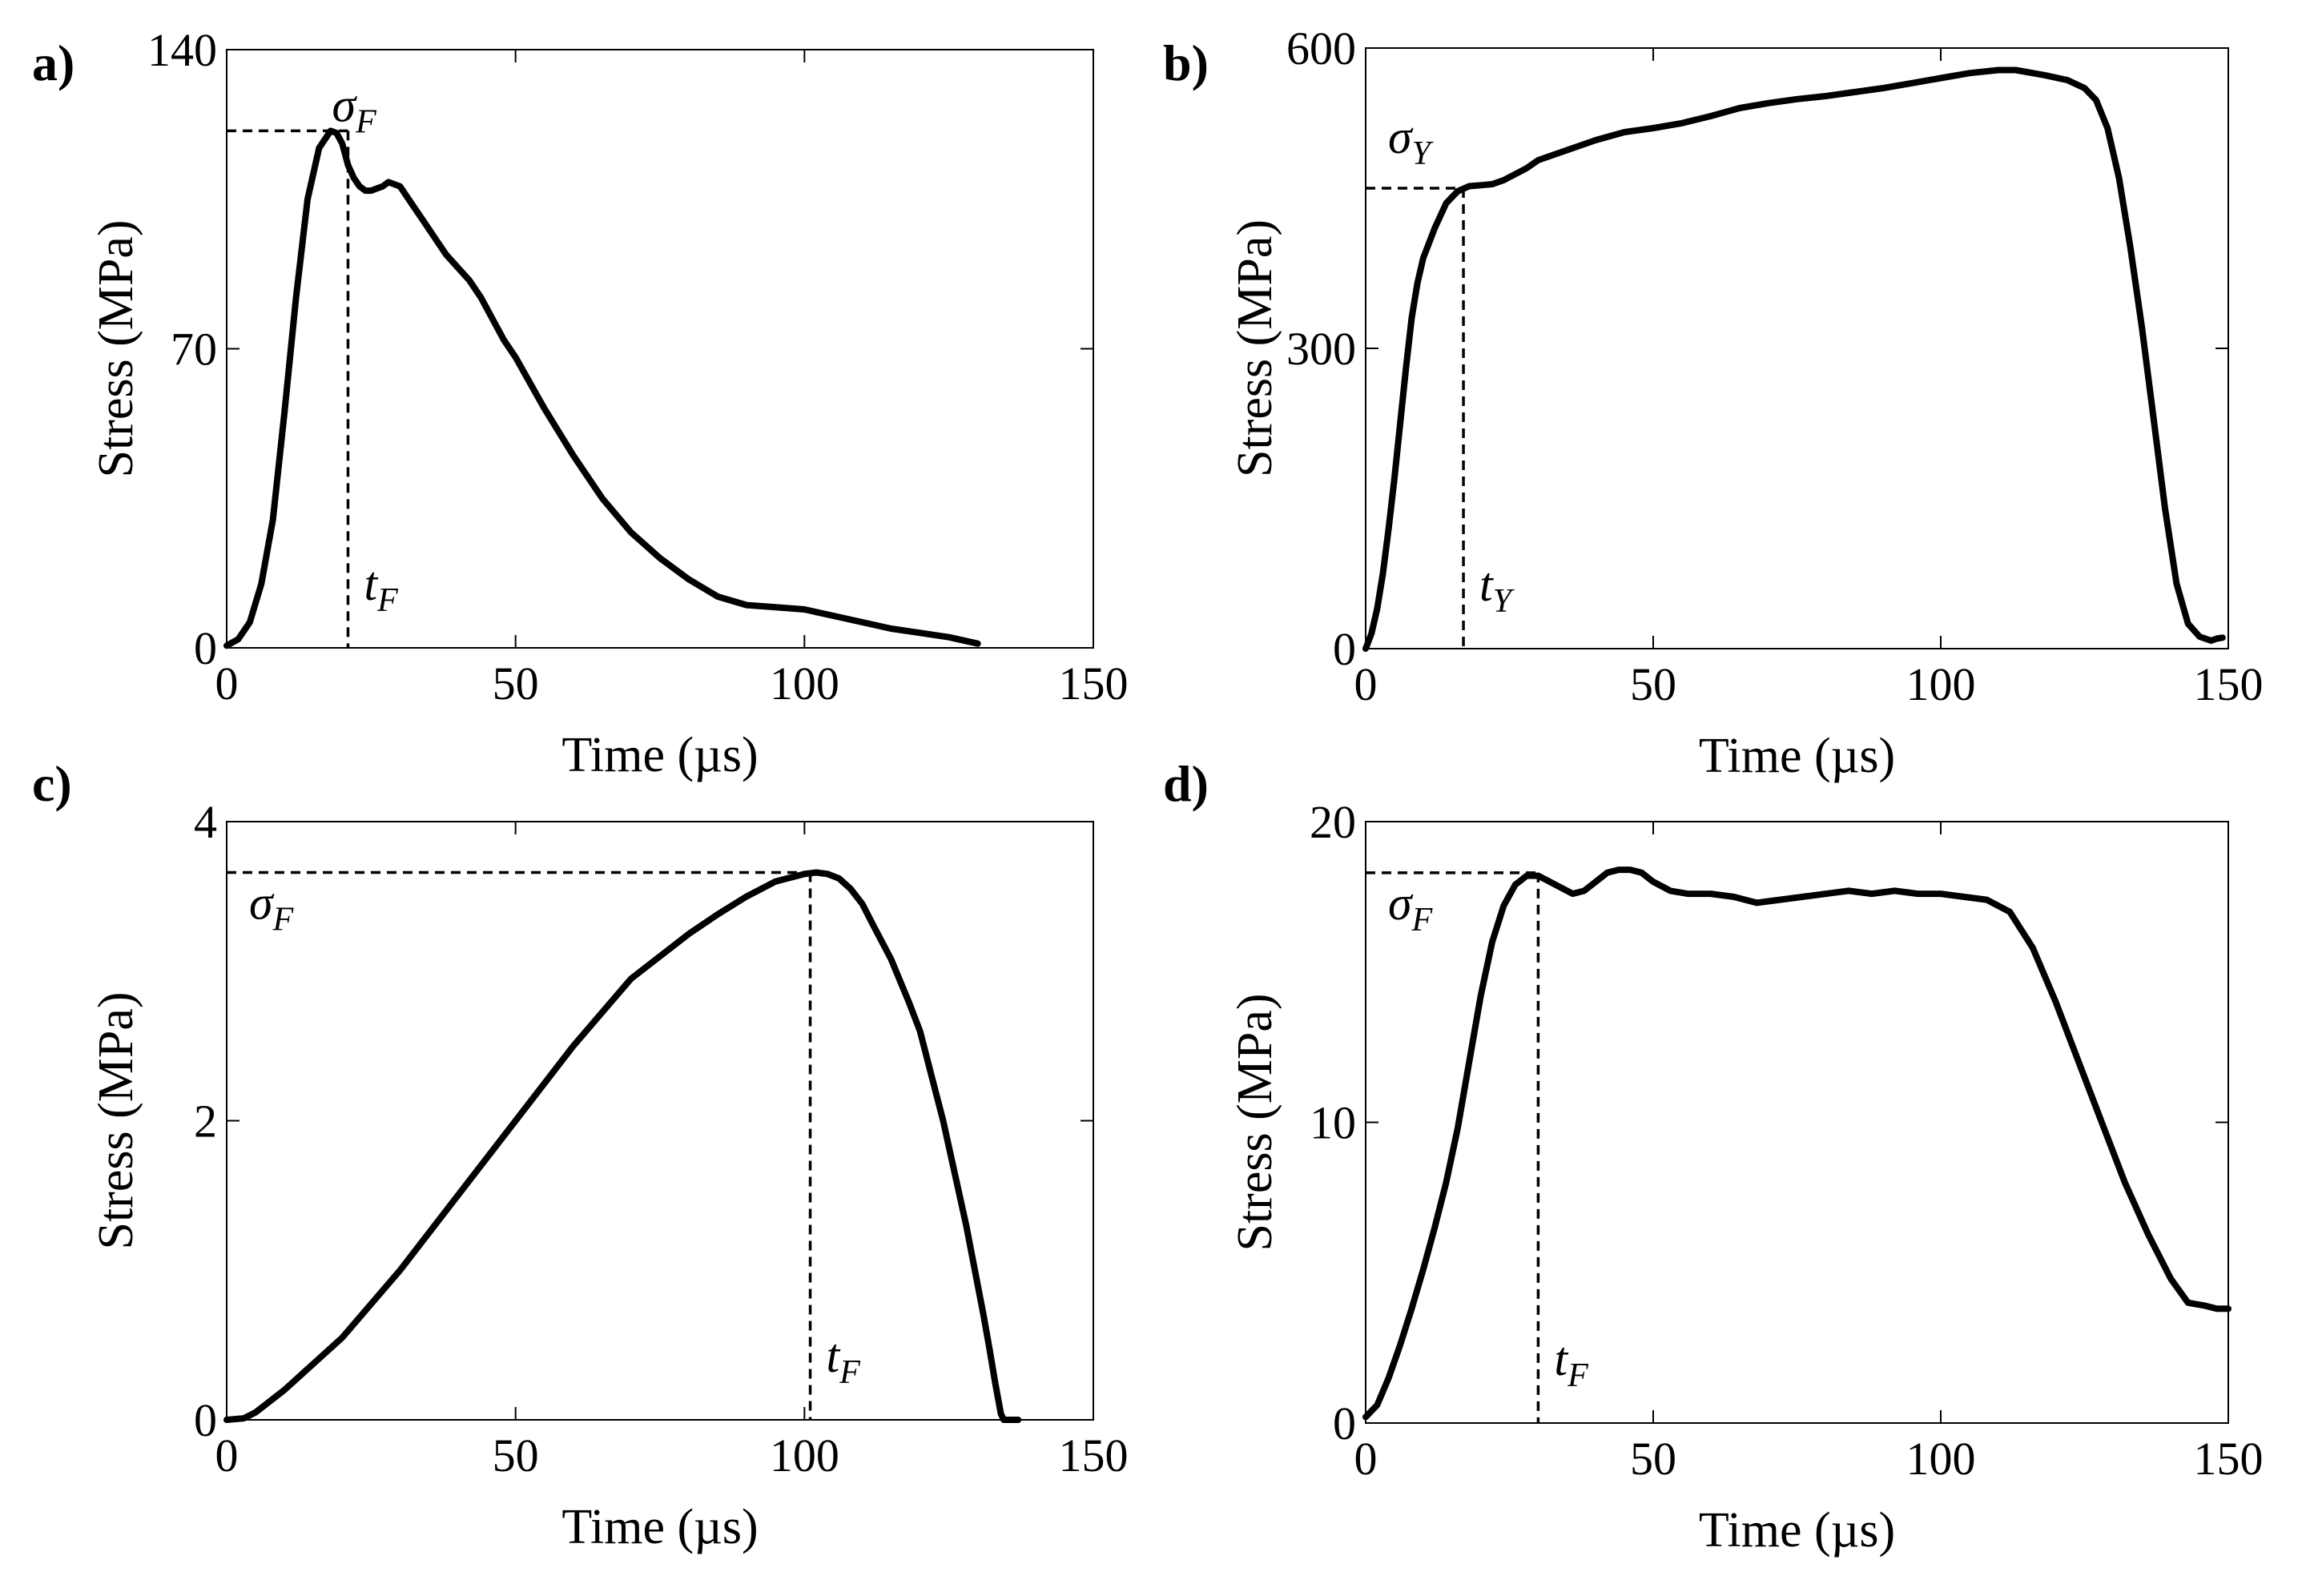 The image size is (2302, 1596). Describe the element at coordinates (672, 683) in the screenshot. I see `panel-a-x-tick-labels: 0 50 100 150` at that location.